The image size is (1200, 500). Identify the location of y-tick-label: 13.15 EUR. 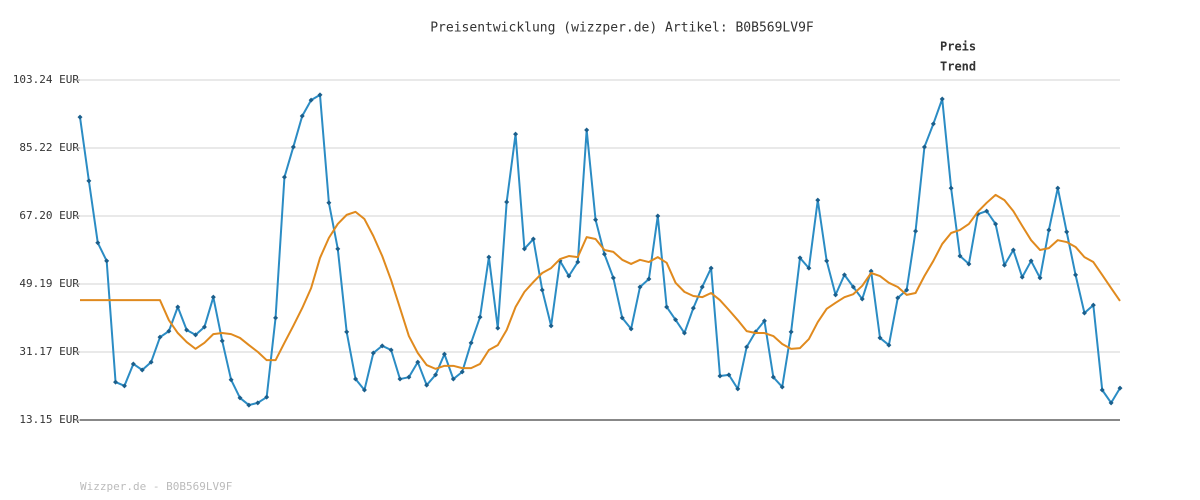
(49, 419).